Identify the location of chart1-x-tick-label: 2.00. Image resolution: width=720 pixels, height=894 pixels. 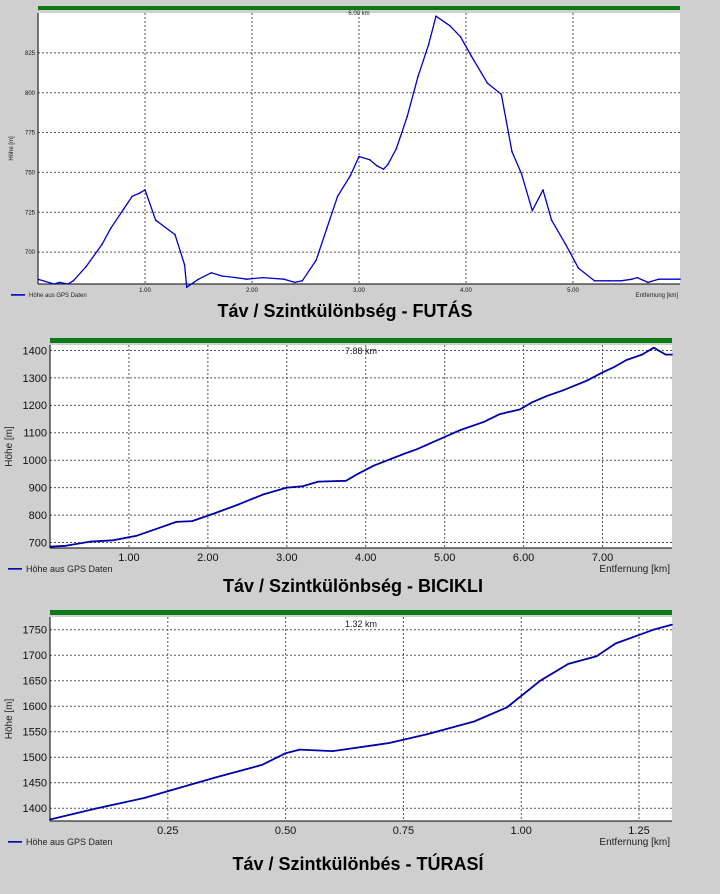
(252, 291).